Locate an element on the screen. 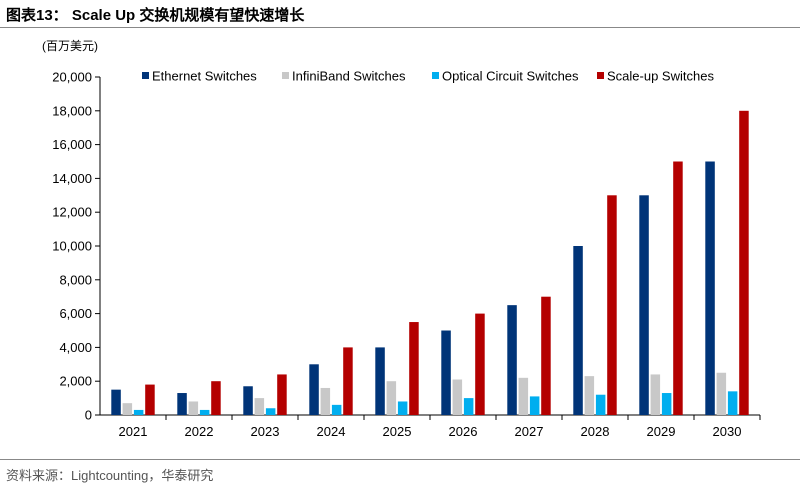  bar-infiniband-switches-2021 is located at coordinates (127, 409).